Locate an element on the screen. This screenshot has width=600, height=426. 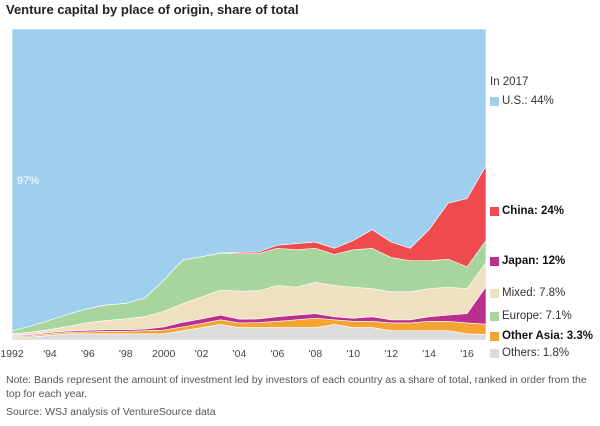
legend-item-japan: Japan: 12% is located at coordinates (527, 261).